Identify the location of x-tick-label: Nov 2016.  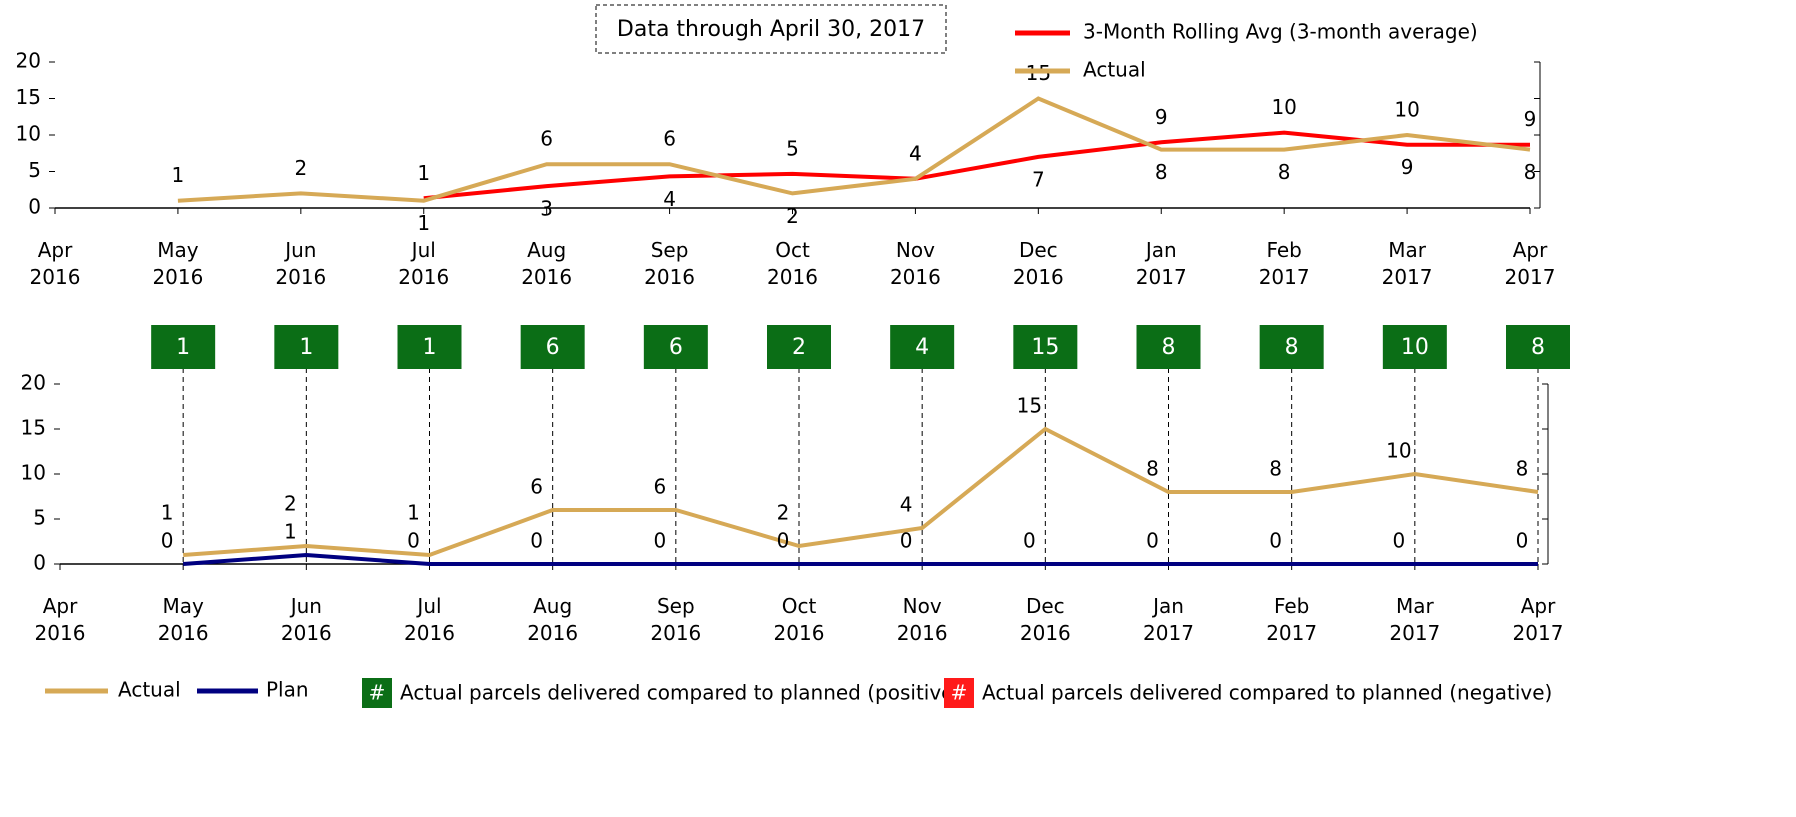
(922, 619).